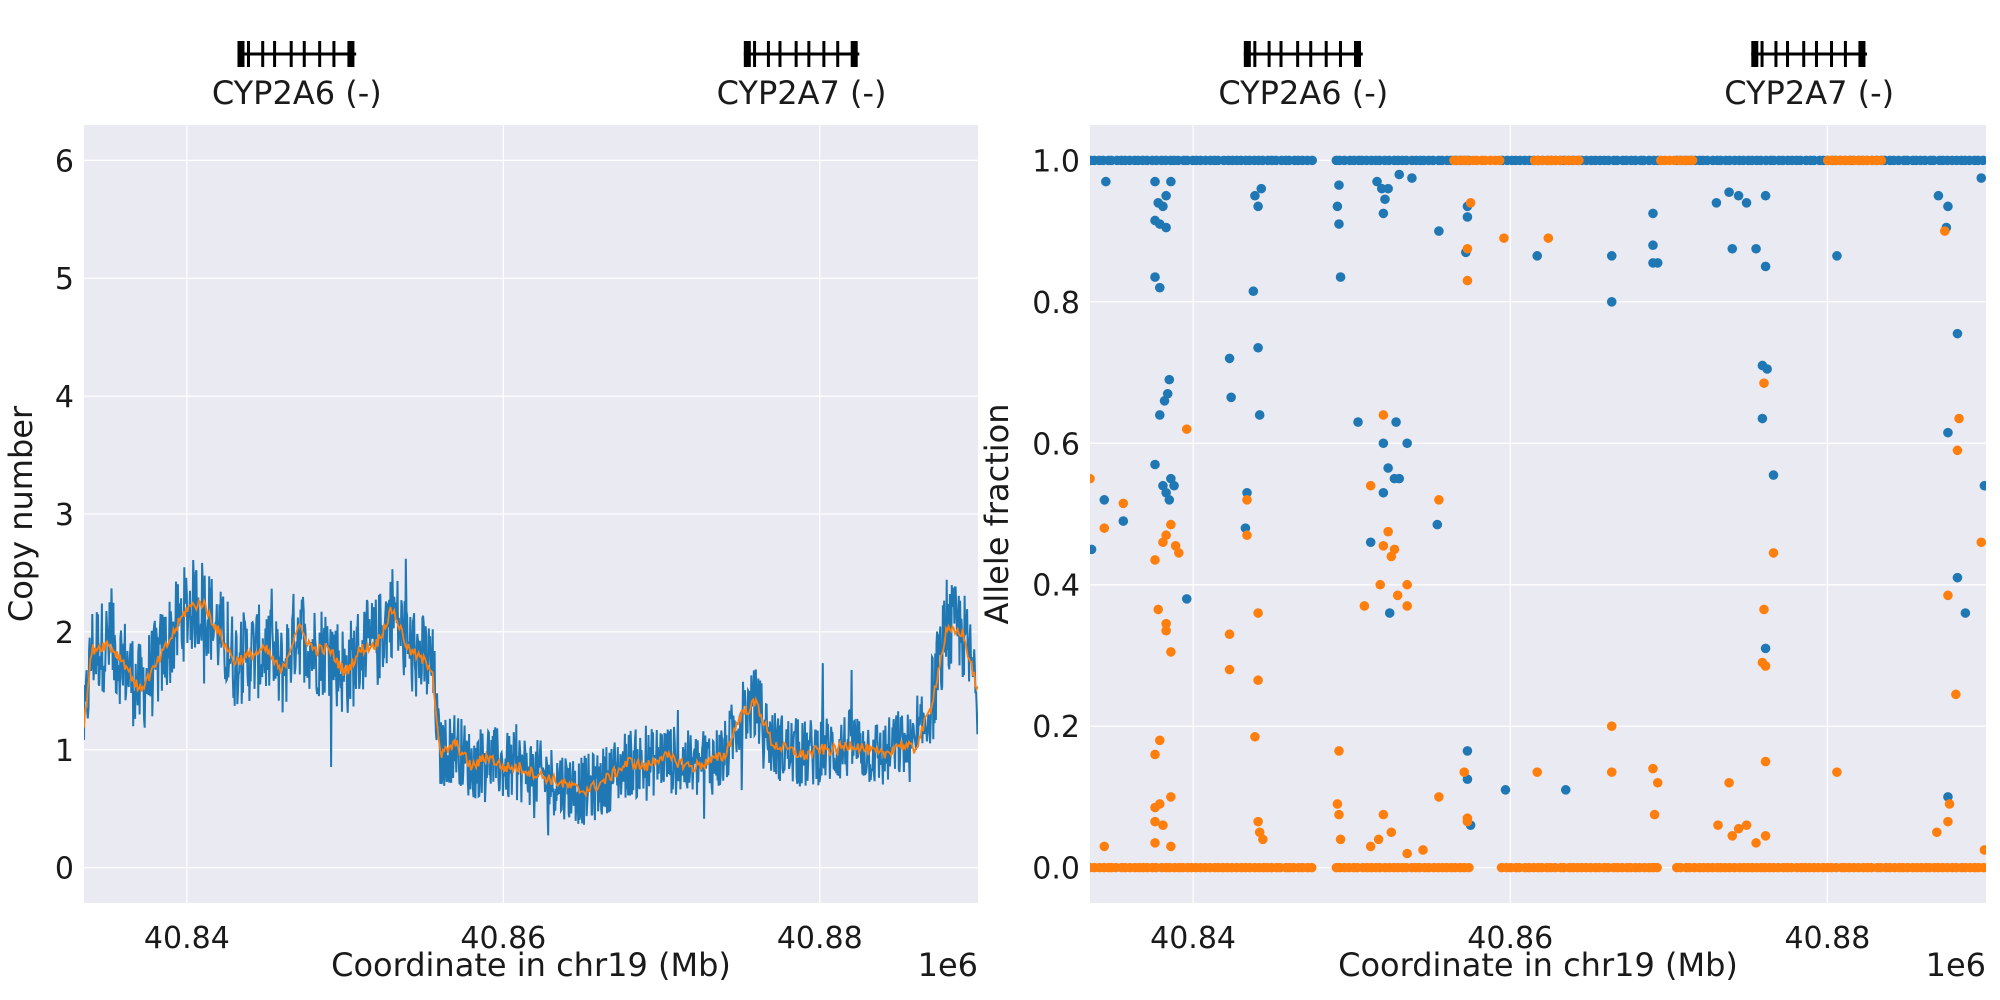  Describe the element at coordinates (1056, 303) in the screenshot. I see `y-tick-label: 0.8` at that location.